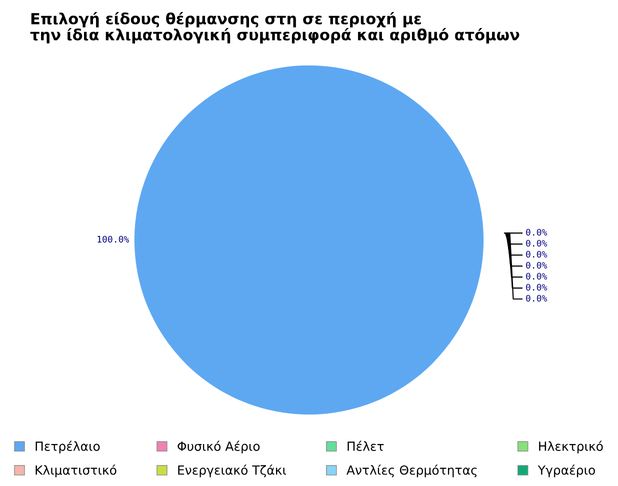  Describe the element at coordinates (366, 445) in the screenshot. I see `legend-label: Πέλετ` at that location.